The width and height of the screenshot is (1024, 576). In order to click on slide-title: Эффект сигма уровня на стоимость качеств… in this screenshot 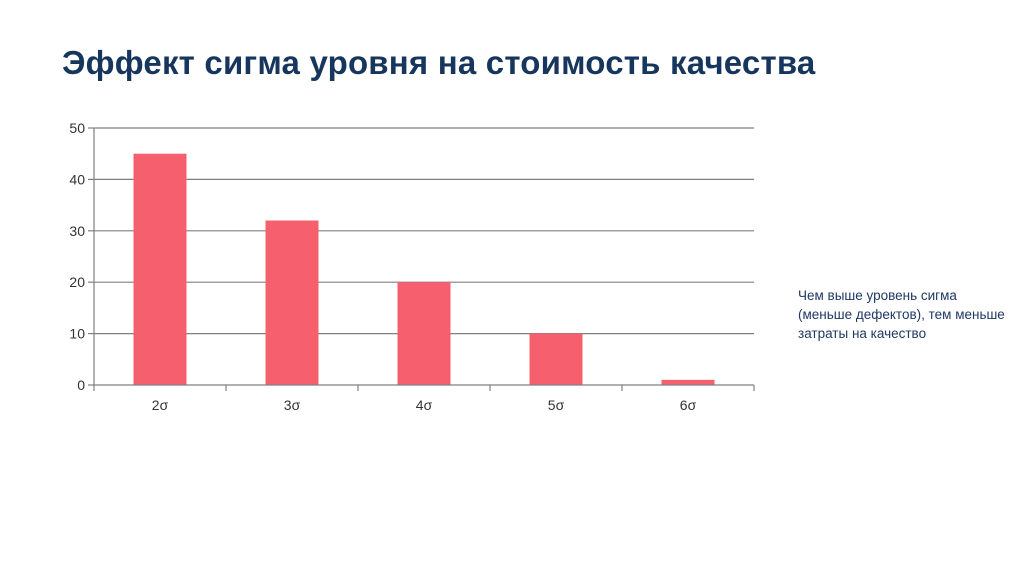, I will do `click(439, 62)`.